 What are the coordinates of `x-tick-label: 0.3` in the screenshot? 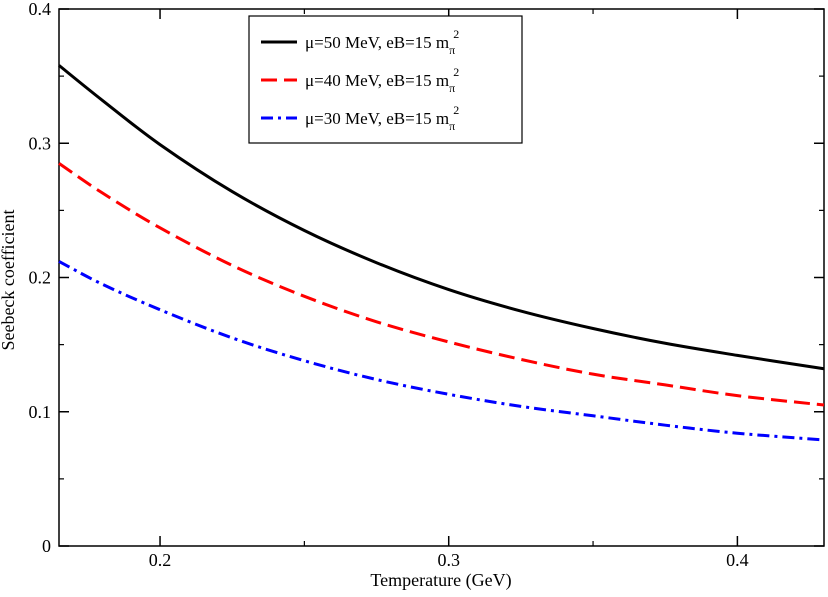 It's located at (448, 560).